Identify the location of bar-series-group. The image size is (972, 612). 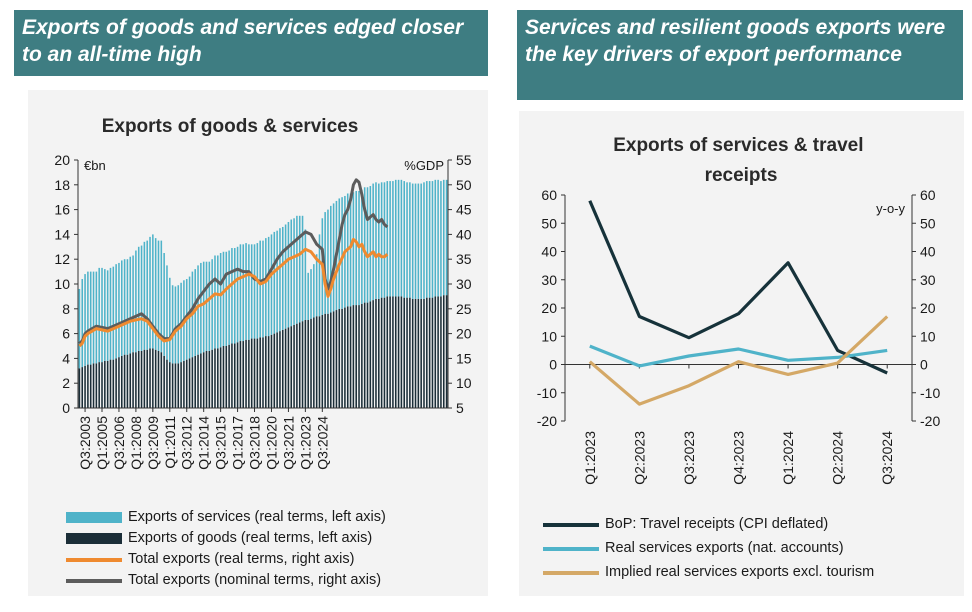
(263, 293).